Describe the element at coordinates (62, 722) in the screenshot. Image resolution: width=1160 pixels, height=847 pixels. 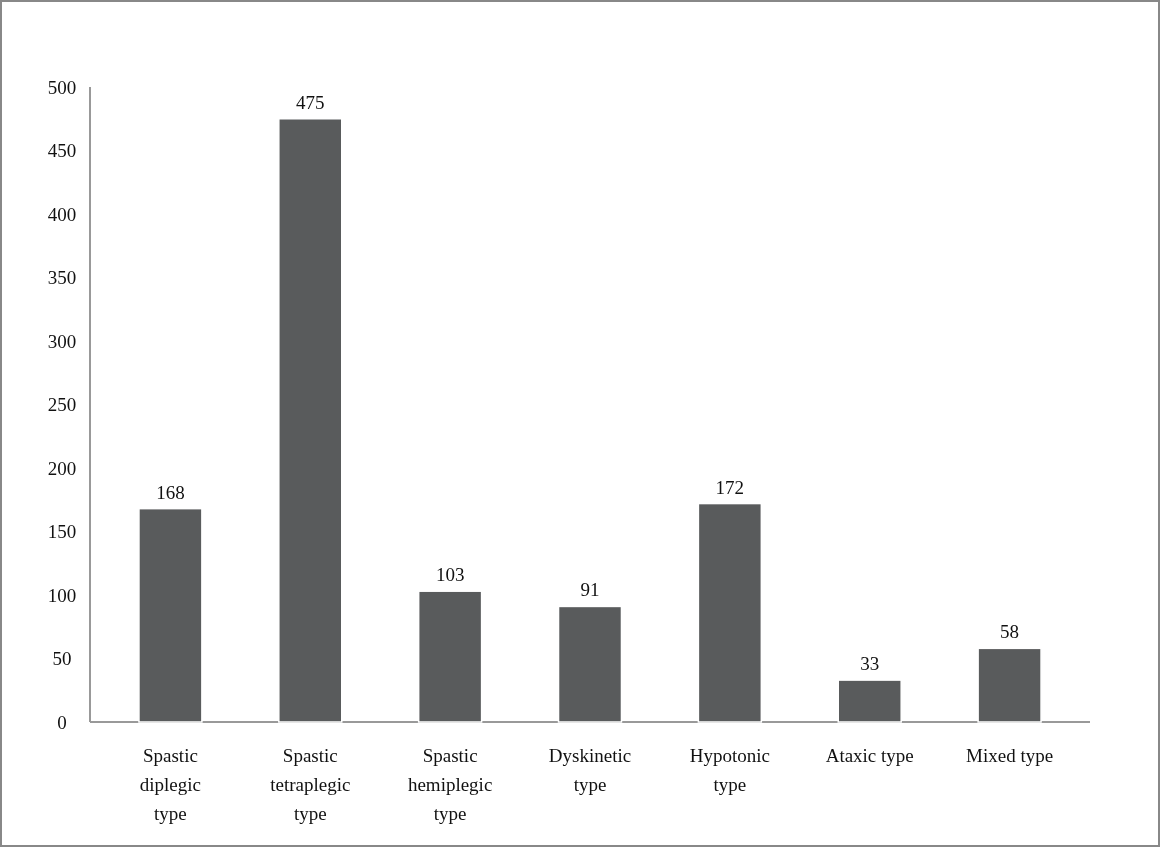
I see `y-tick-label: 0` at that location.